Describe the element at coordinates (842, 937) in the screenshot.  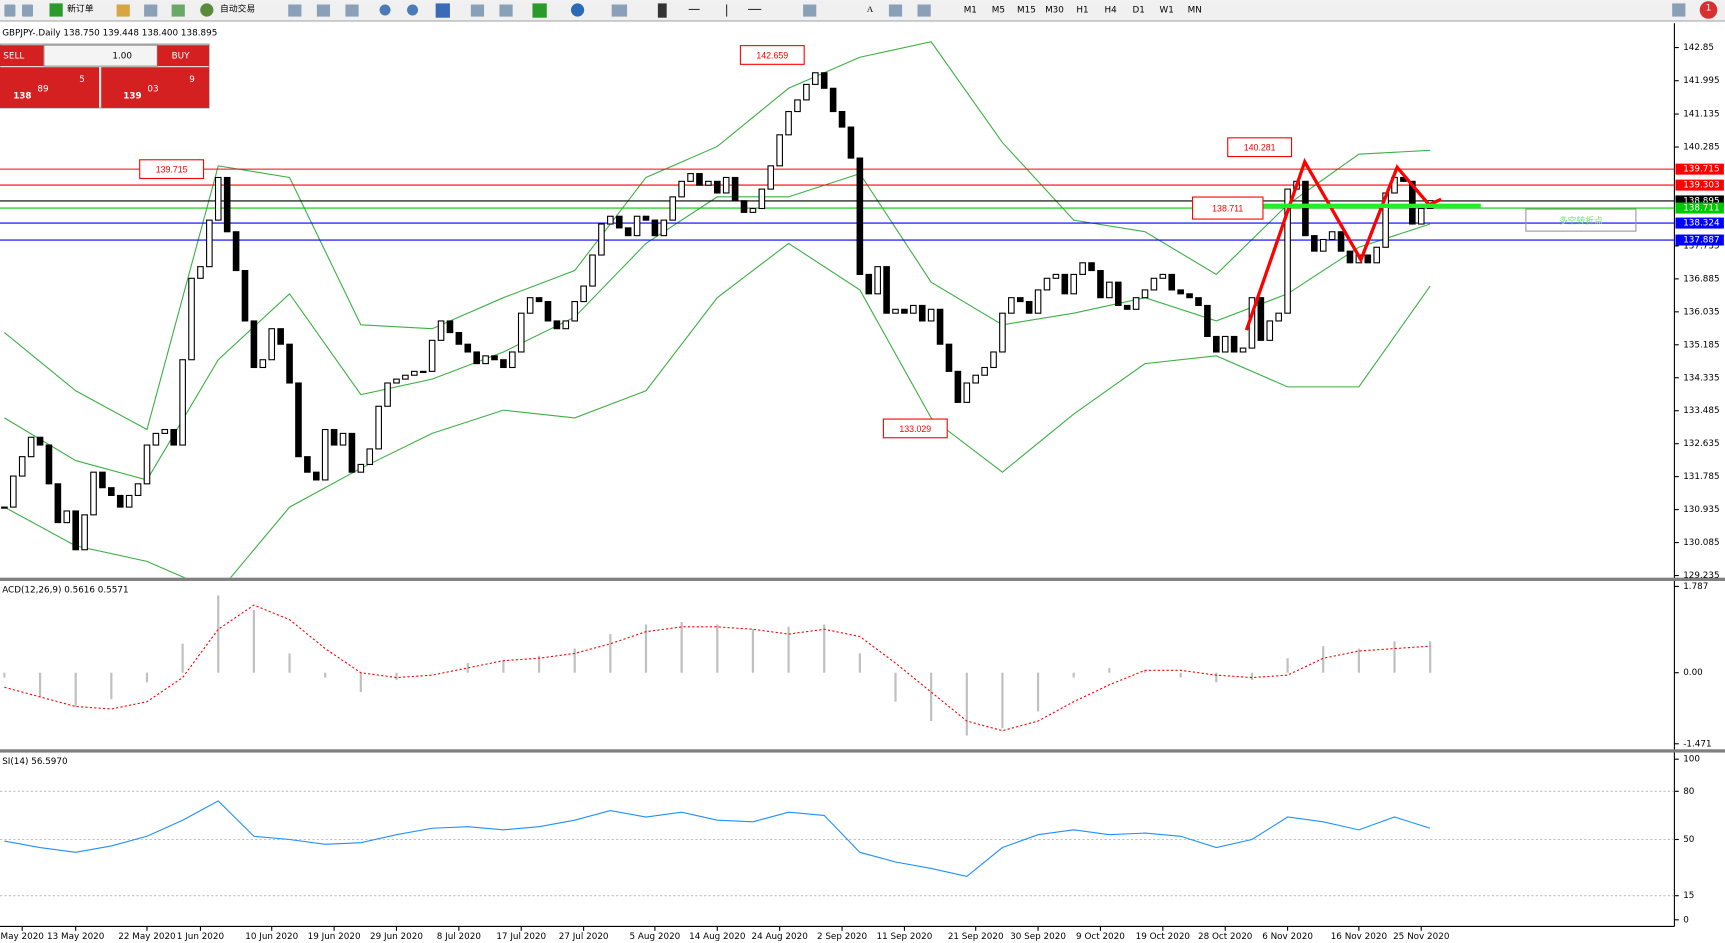
I see `x-tick-label: 2 Sep 2020` at that location.